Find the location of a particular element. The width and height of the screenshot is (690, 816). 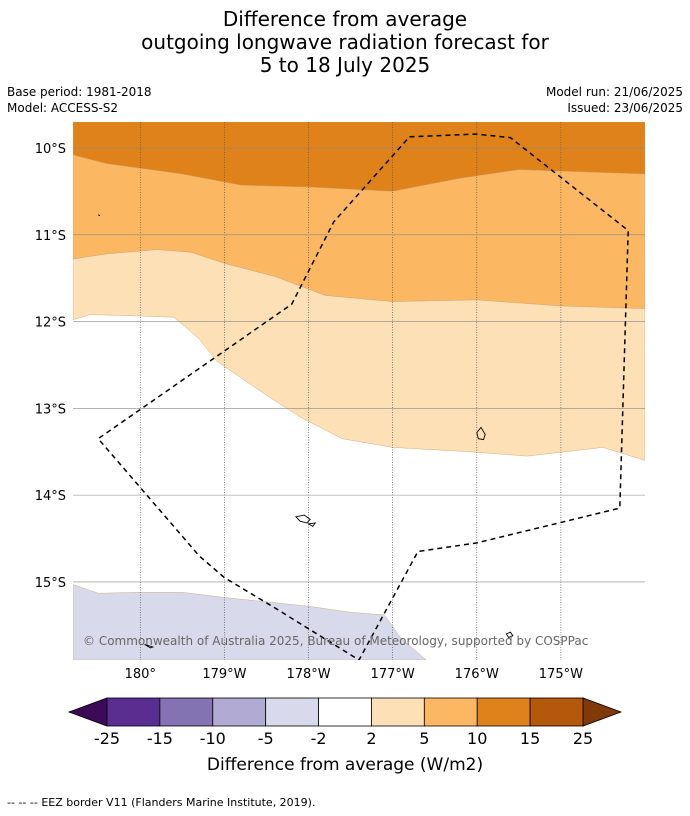

x-tick-label-2: 178°W is located at coordinates (308, 674).